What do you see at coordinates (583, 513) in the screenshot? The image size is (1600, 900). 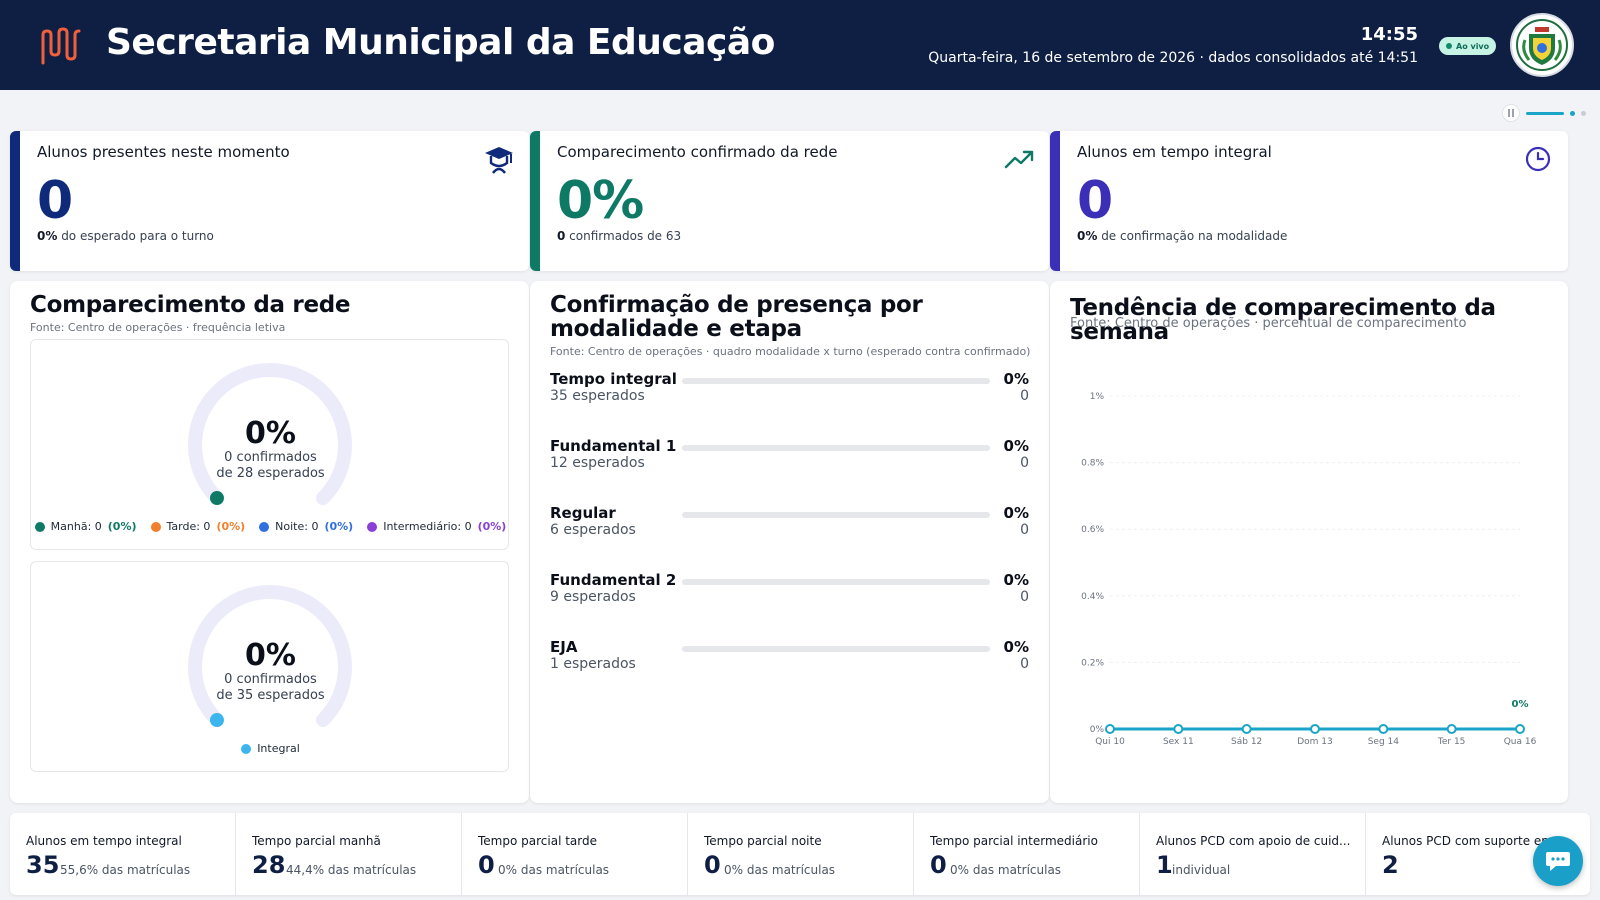 I see `modality-name: Regular` at bounding box center [583, 513].